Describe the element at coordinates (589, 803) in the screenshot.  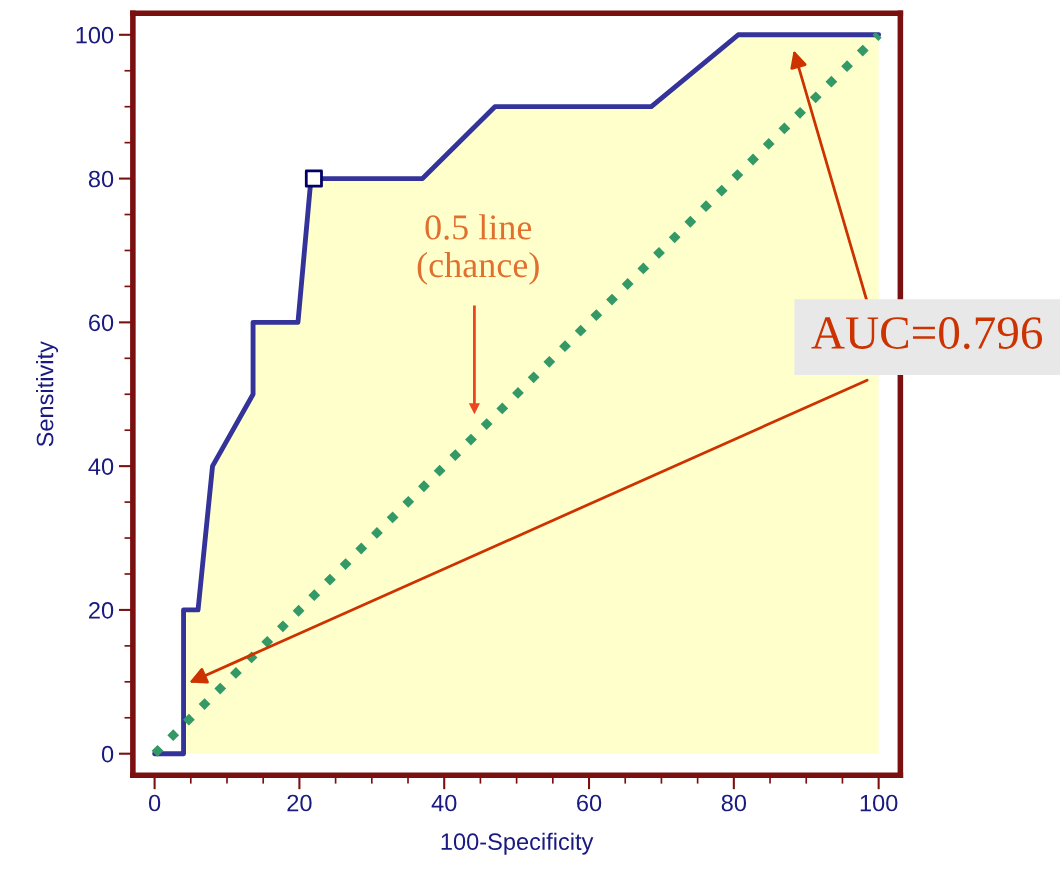
I see `x-tick-label: 60` at that location.